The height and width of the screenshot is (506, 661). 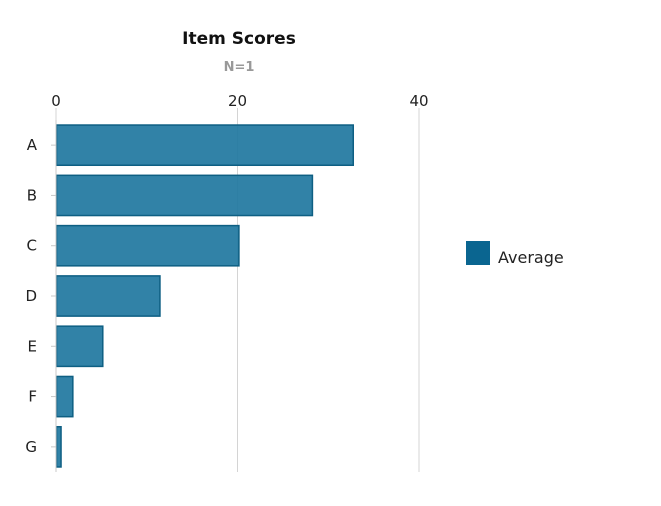 What do you see at coordinates (239, 67) in the screenshot?
I see `chart-subtitle: N=1` at bounding box center [239, 67].